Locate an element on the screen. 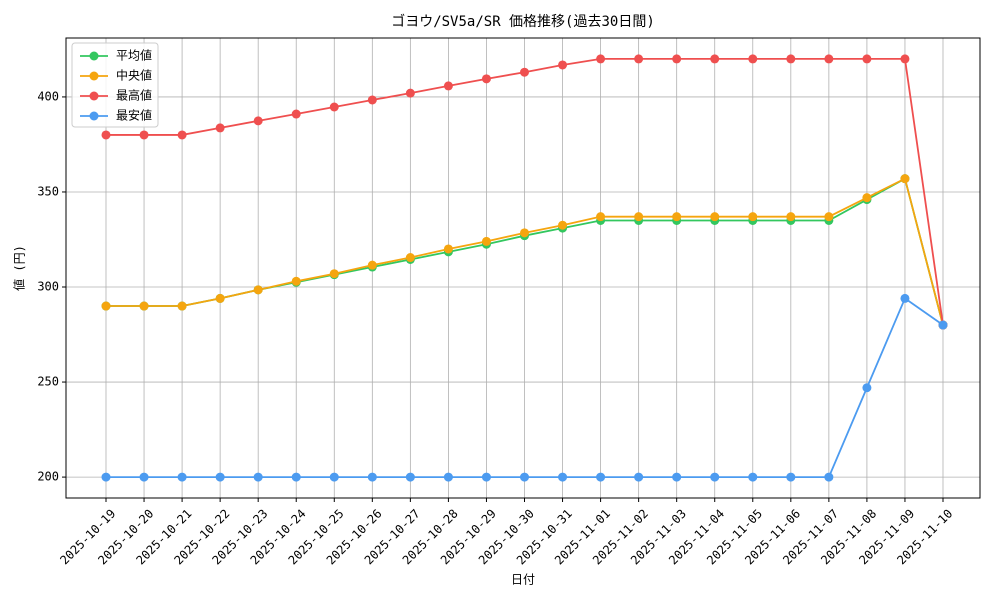  y-axis-label: 値 (円) is located at coordinates (19, 268).